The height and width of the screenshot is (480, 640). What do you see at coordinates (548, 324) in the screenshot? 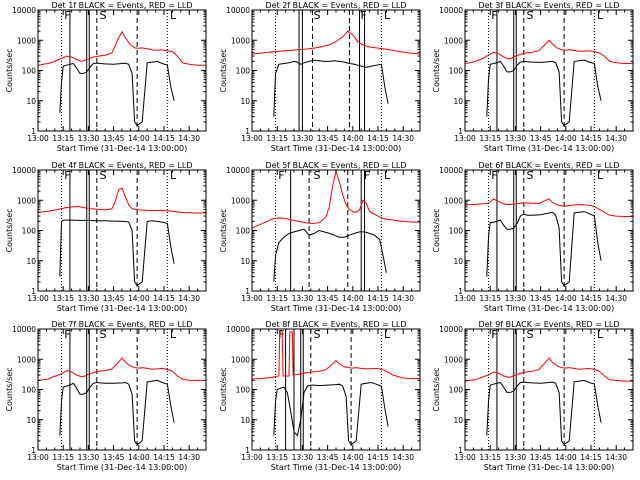
I see `panel-title: Det 9f BLACK = Events, RED = LLD` at bounding box center [548, 324].